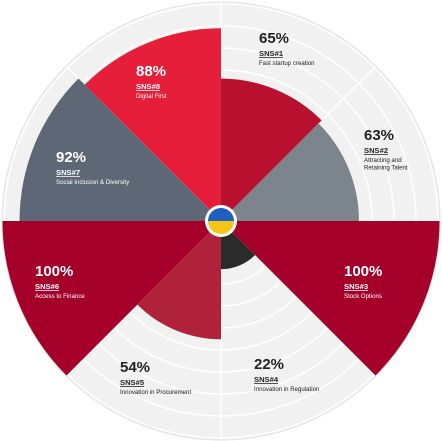  I want to click on description-label: Digital First, so click(151, 96).